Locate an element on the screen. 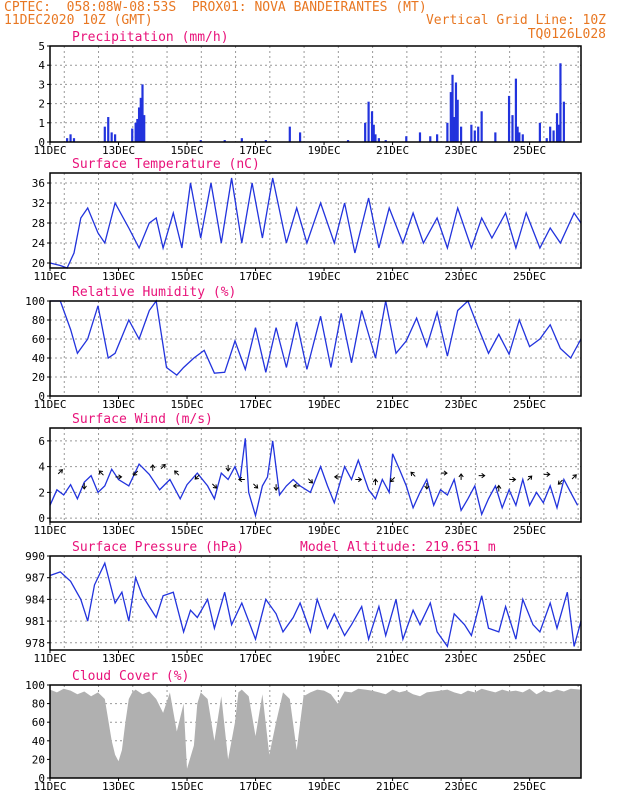 The width and height of the screenshot is (618, 800). y-tick-label: 0 is located at coordinates (41, 778).